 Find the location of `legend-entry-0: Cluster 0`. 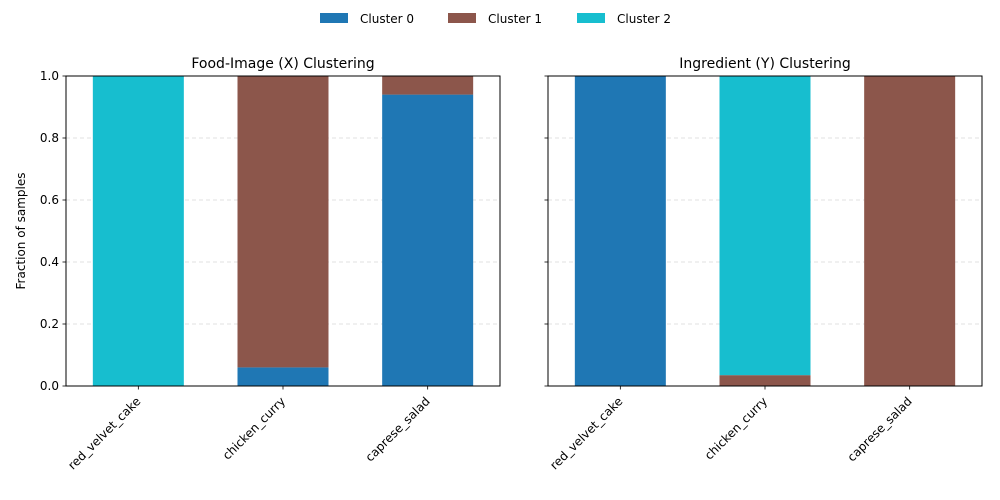

legend-entry-0: Cluster 0 is located at coordinates (367, 19).